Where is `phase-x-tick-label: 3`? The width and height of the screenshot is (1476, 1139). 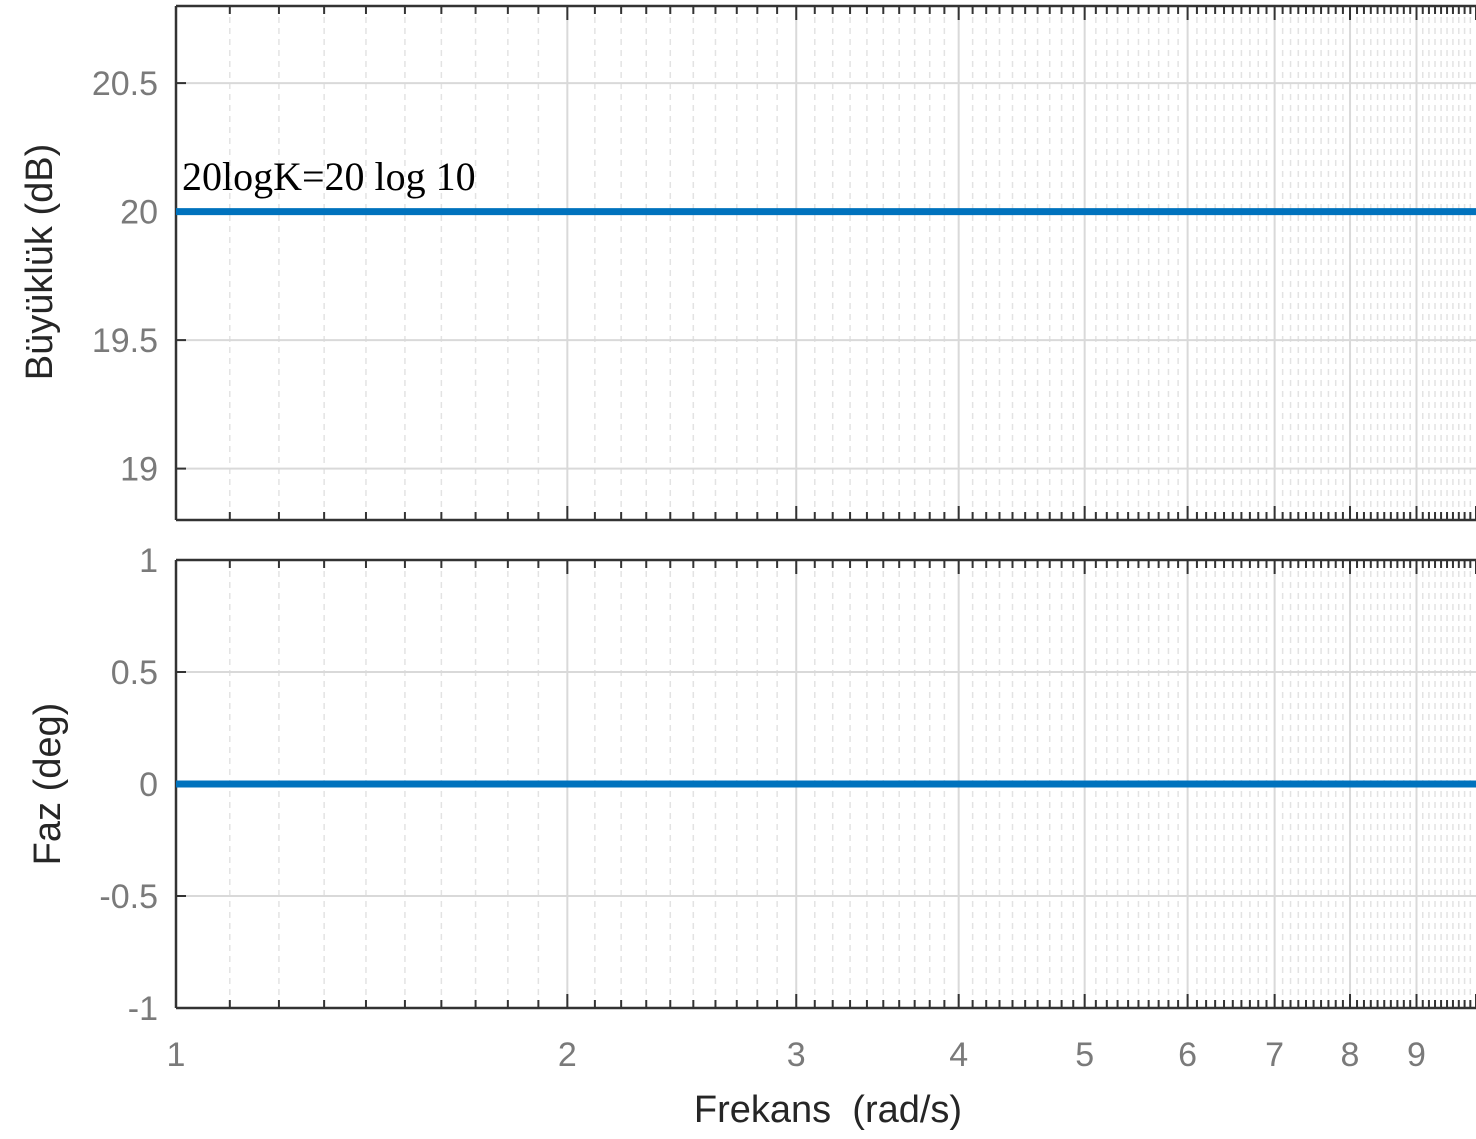 phase-x-tick-label: 3 is located at coordinates (796, 1055).